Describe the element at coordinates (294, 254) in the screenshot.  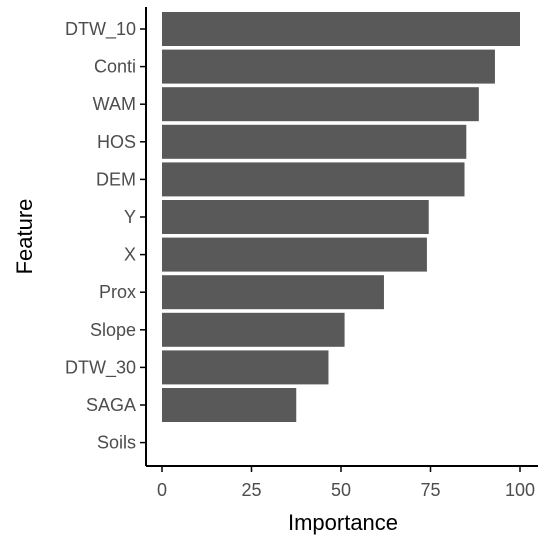
I see `bar-x` at that location.